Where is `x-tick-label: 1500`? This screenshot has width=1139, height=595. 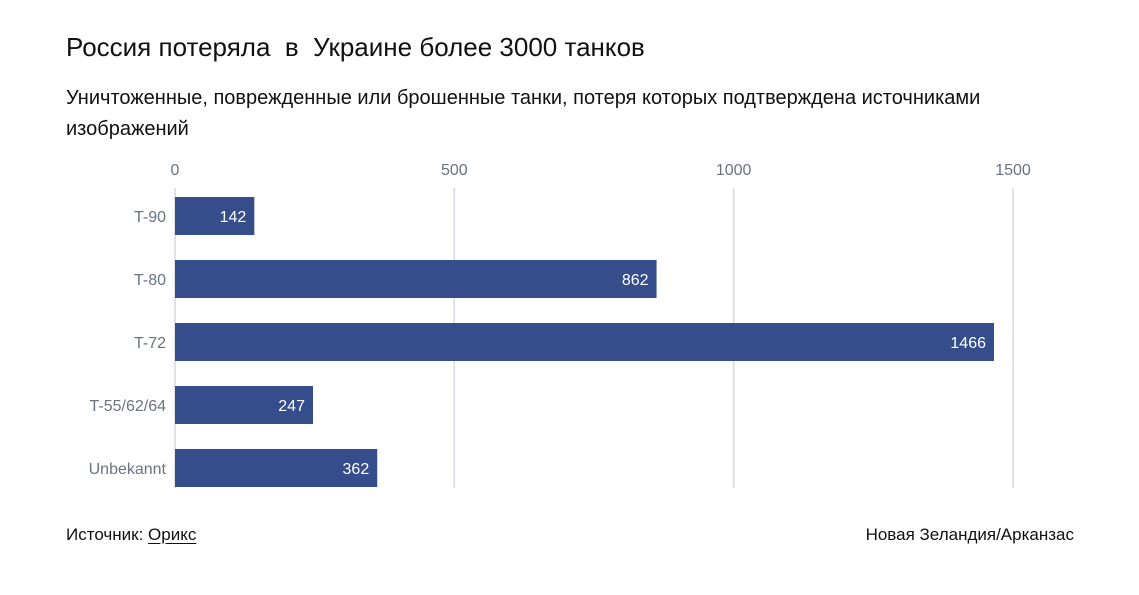 x-tick-label: 1500 is located at coordinates (1013, 170).